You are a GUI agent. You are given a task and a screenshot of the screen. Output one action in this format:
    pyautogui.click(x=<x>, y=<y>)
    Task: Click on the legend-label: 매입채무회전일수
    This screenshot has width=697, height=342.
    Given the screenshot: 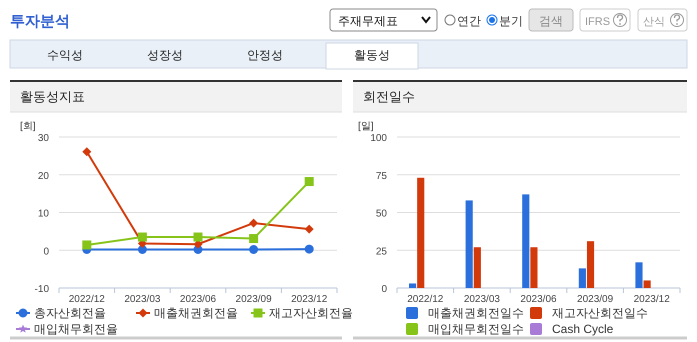 What is the action you would take?
    pyautogui.click(x=476, y=329)
    